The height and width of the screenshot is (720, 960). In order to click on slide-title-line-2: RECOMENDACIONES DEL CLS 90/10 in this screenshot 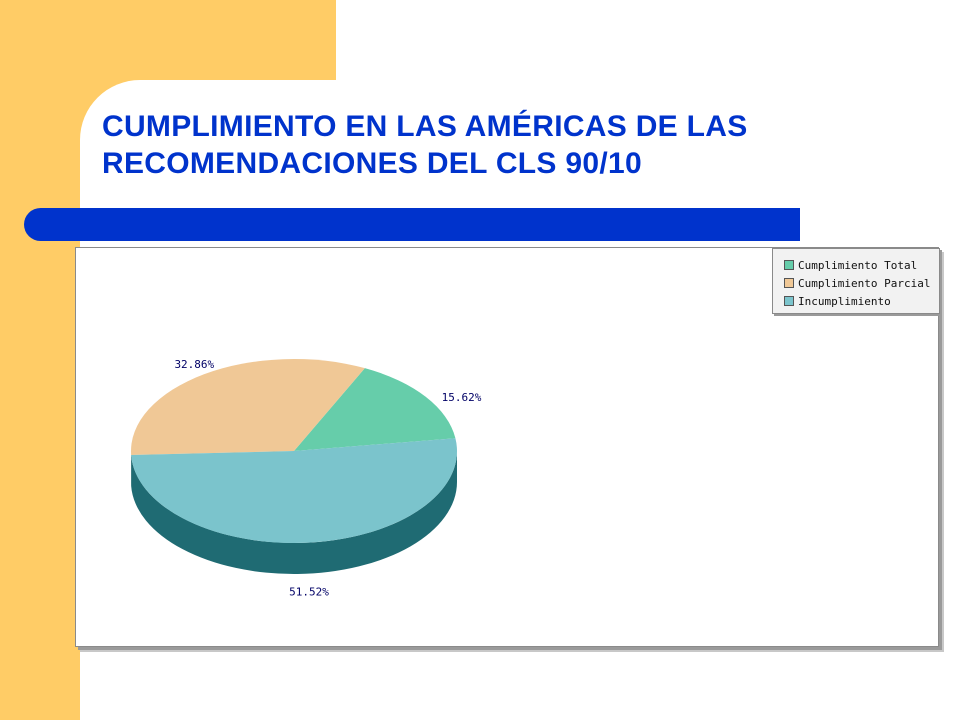, I will do `click(372, 163)`.